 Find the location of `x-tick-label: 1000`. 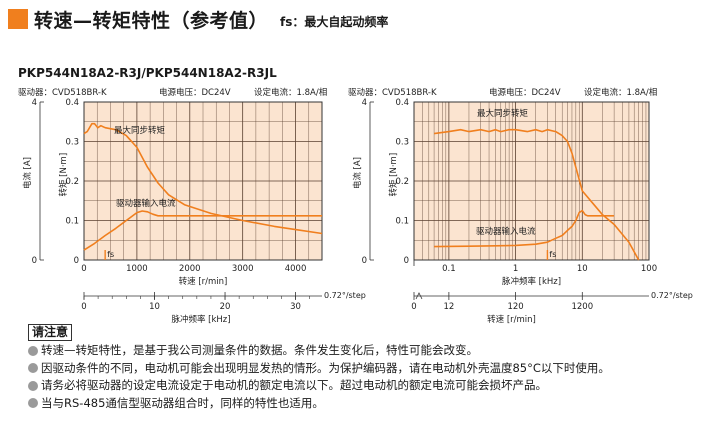

x-tick-label: 1000 is located at coordinates (137, 269).